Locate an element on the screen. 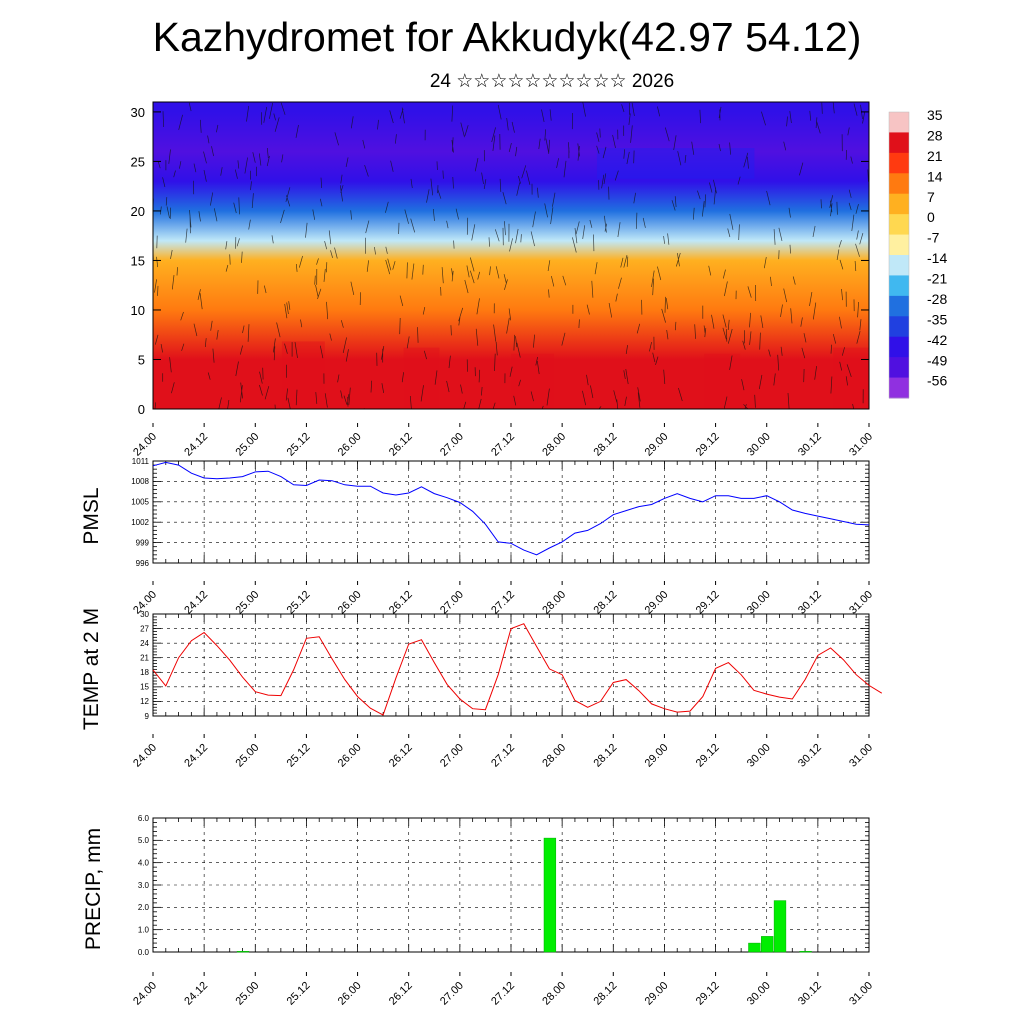 The height and width of the screenshot is (1024, 1024). pmsl-xtick-label: 24.12 is located at coordinates (196, 603).